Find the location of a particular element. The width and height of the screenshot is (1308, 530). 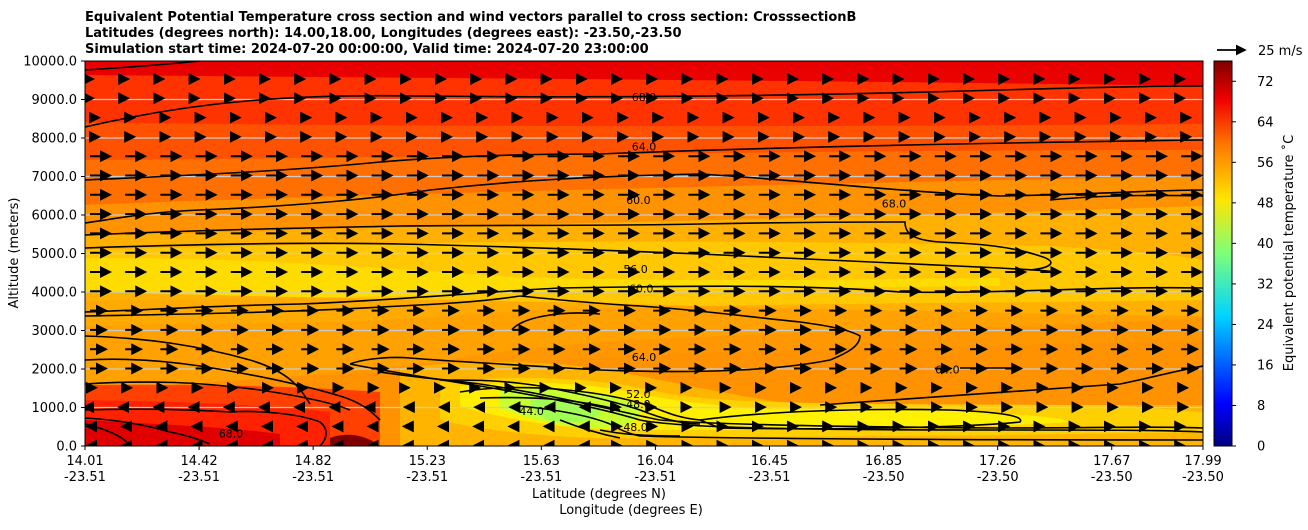

y-tick-label: 2000.0 is located at coordinates (55, 370).